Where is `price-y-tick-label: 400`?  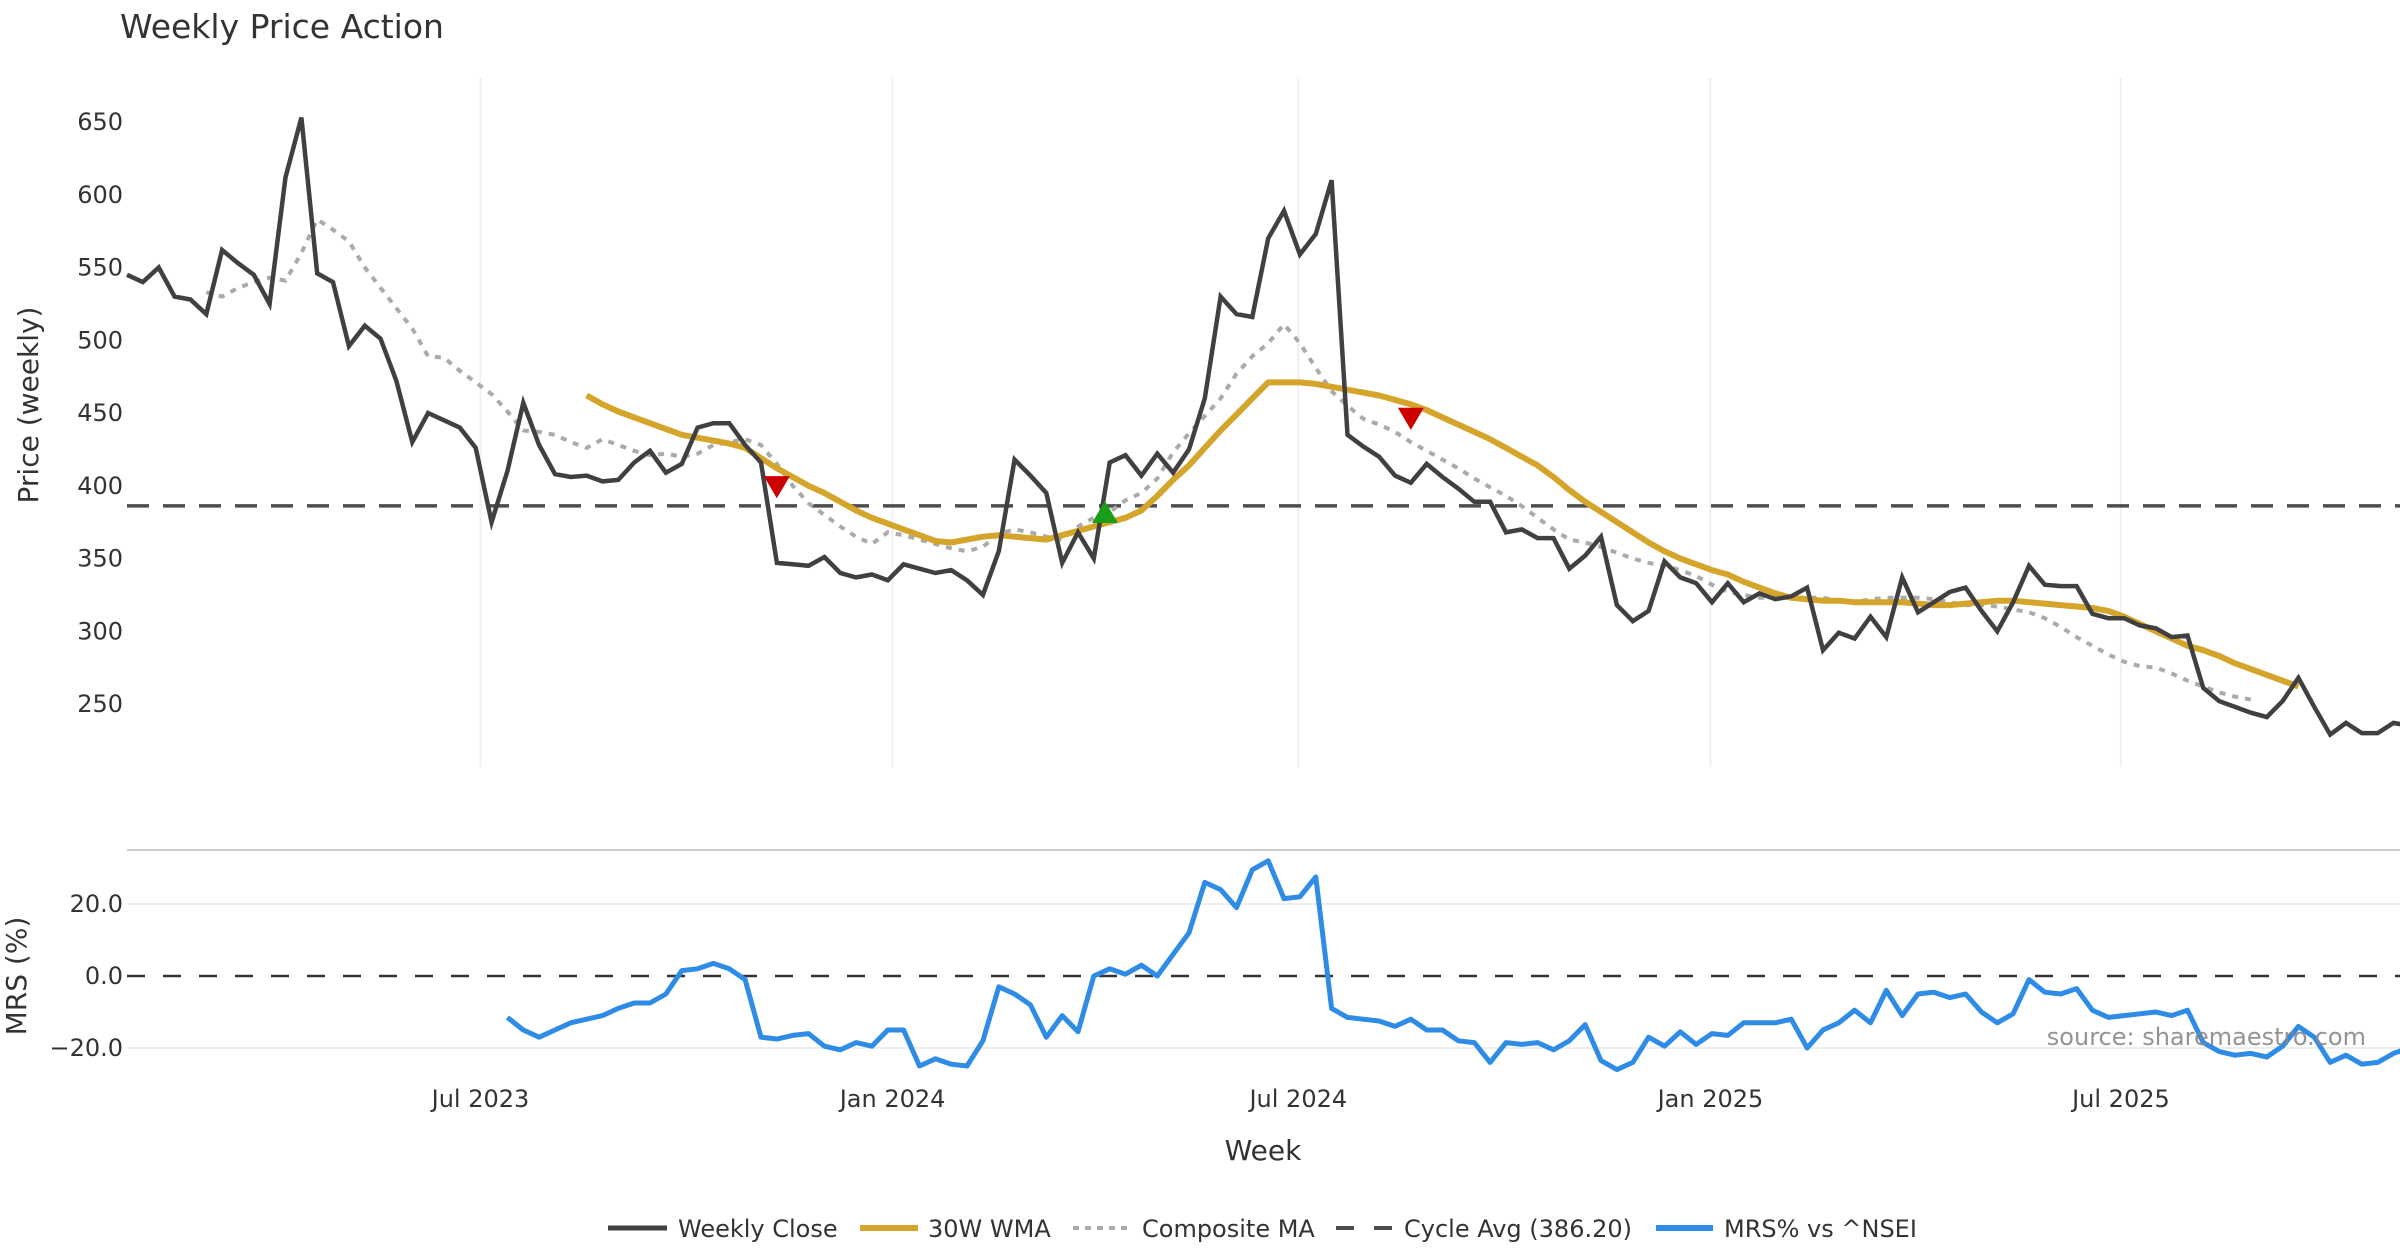
price-y-tick-label: 400 is located at coordinates (100, 486).